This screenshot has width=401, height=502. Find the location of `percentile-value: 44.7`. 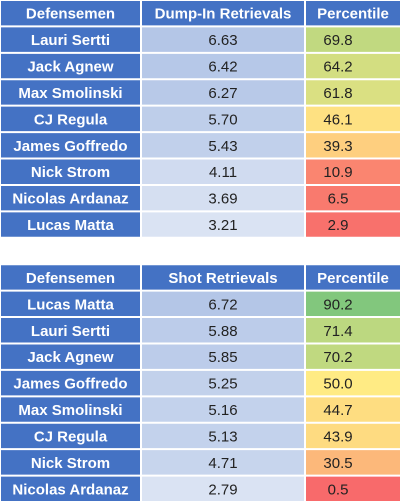

percentile-value: 44.7 is located at coordinates (337, 410).